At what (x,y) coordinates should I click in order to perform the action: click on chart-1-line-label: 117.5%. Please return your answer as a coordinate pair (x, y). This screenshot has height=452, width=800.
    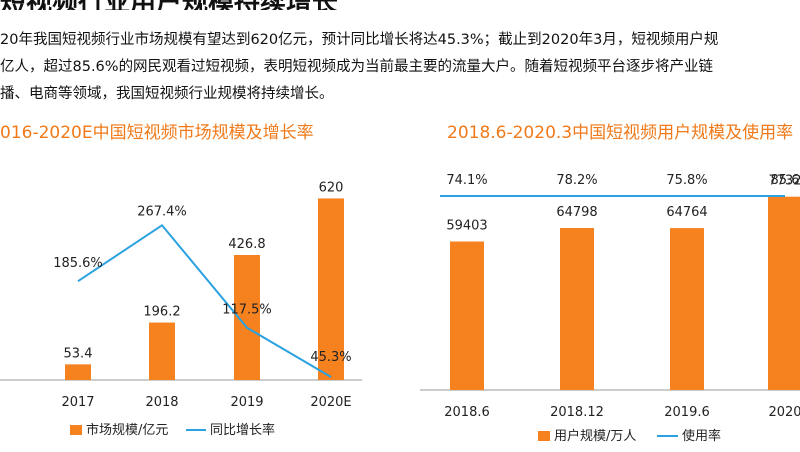
    Looking at the image, I should click on (247, 310).